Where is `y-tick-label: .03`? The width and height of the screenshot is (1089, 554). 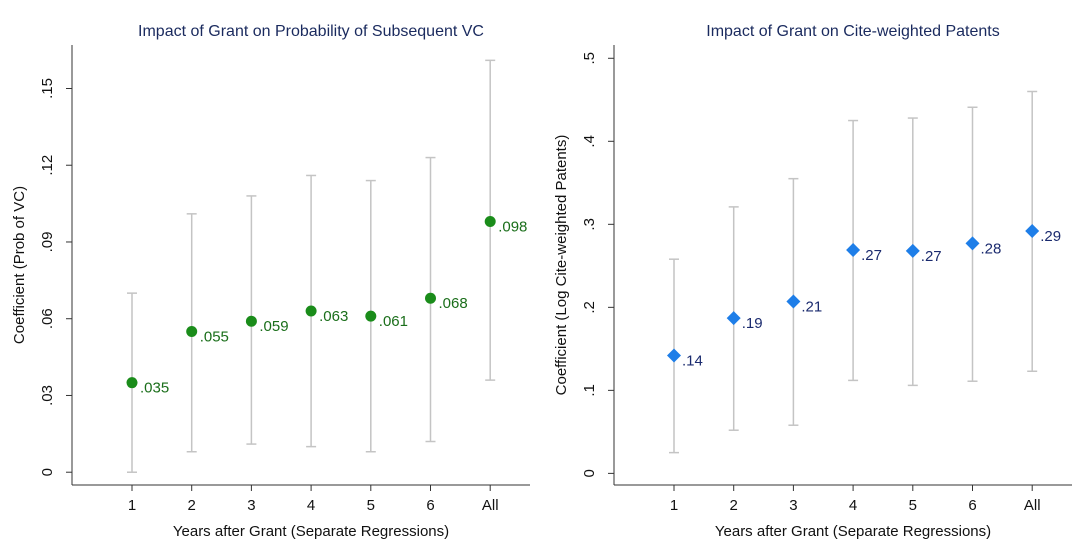
y-tick-label: .03 is located at coordinates (47, 395).